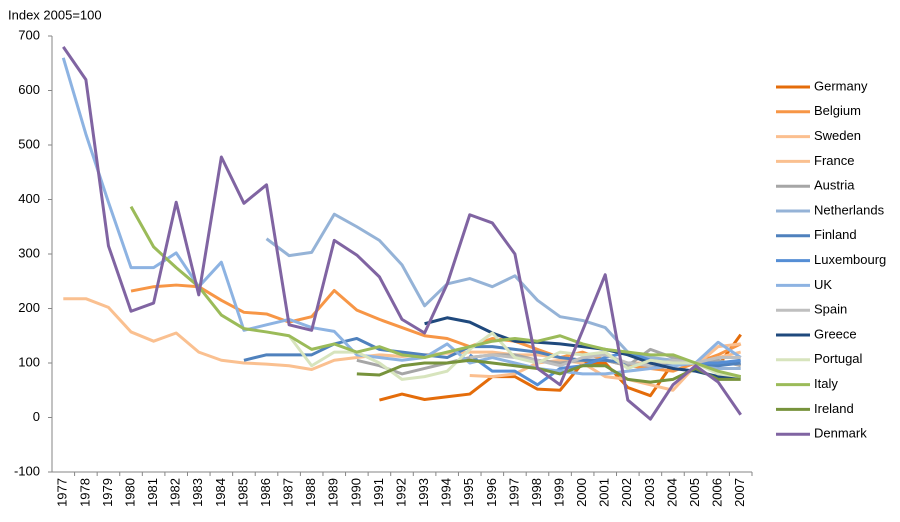 Image resolution: width=900 pixels, height=522 pixels. Describe the element at coordinates (265, 492) in the screenshot. I see `x-tick-label: 1986` at that location.